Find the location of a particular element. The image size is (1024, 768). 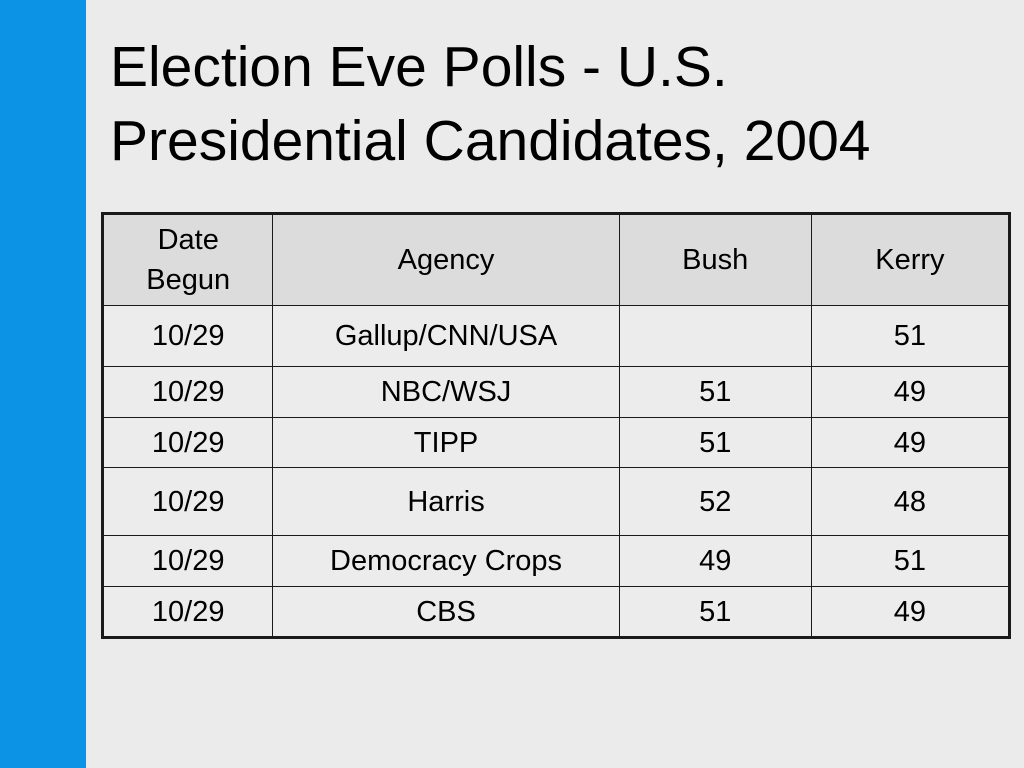

table-row: 10/29 TIPP 51 49 is located at coordinates (556, 442).